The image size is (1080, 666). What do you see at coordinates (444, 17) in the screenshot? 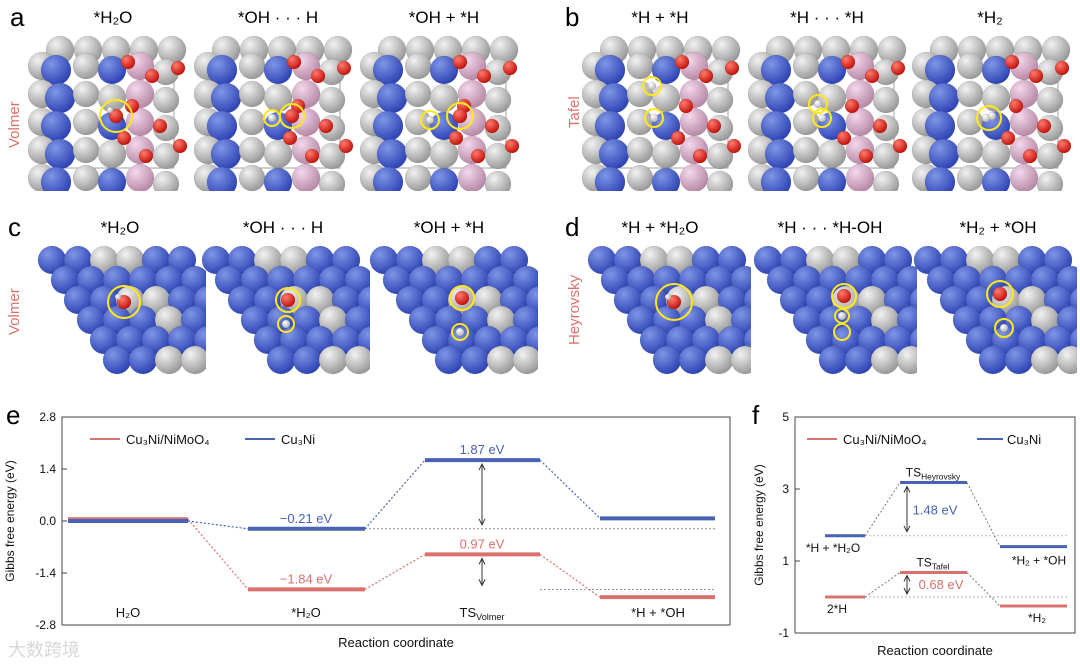
I see `struct-title-a3: *OH + *H` at bounding box center [444, 17].